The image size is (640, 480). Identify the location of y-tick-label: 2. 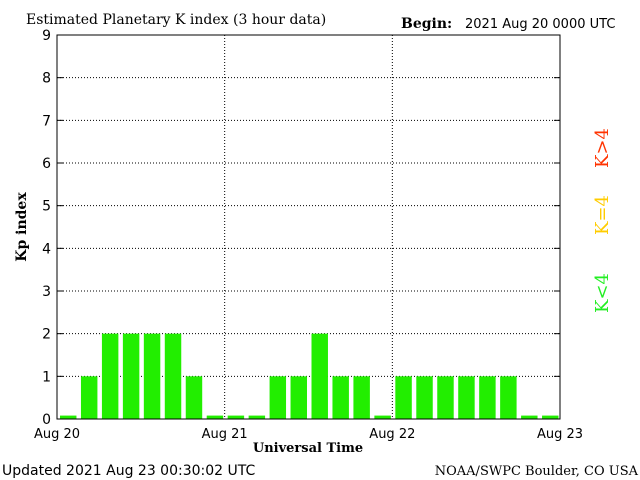
(46, 335).